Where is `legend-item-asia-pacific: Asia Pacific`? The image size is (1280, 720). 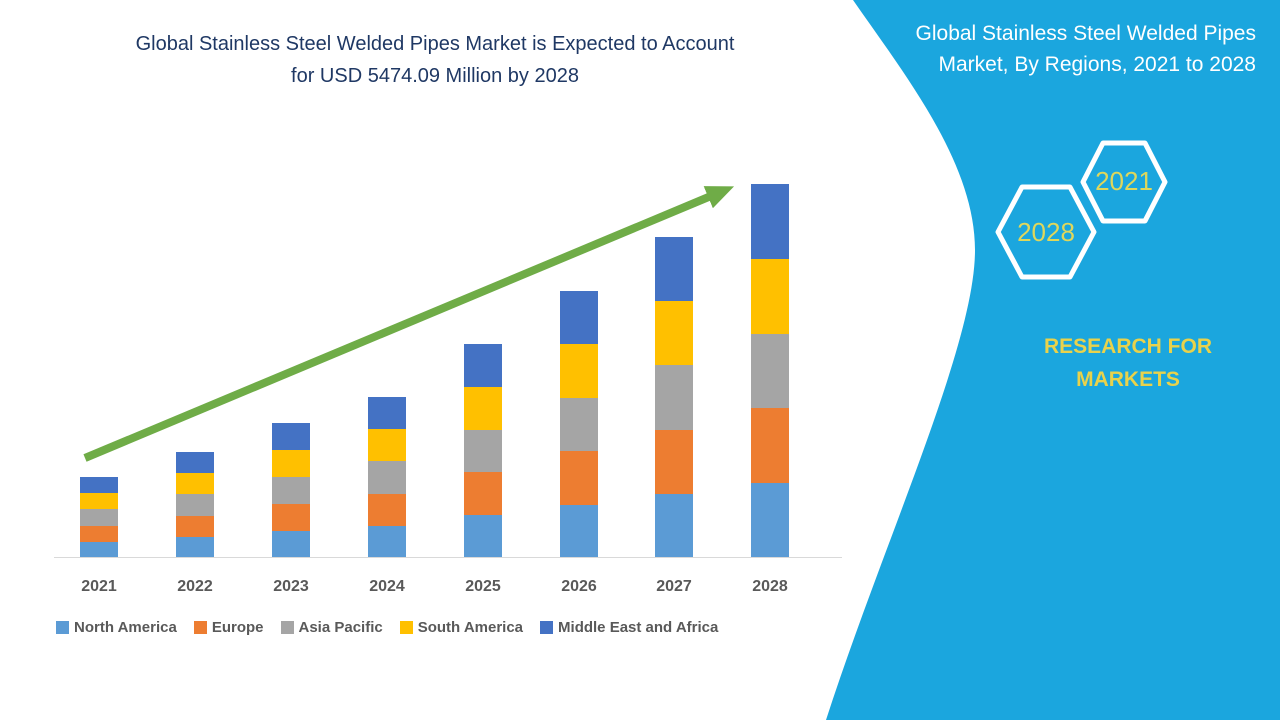
legend-item-asia-pacific: Asia Pacific is located at coordinates (331, 627).